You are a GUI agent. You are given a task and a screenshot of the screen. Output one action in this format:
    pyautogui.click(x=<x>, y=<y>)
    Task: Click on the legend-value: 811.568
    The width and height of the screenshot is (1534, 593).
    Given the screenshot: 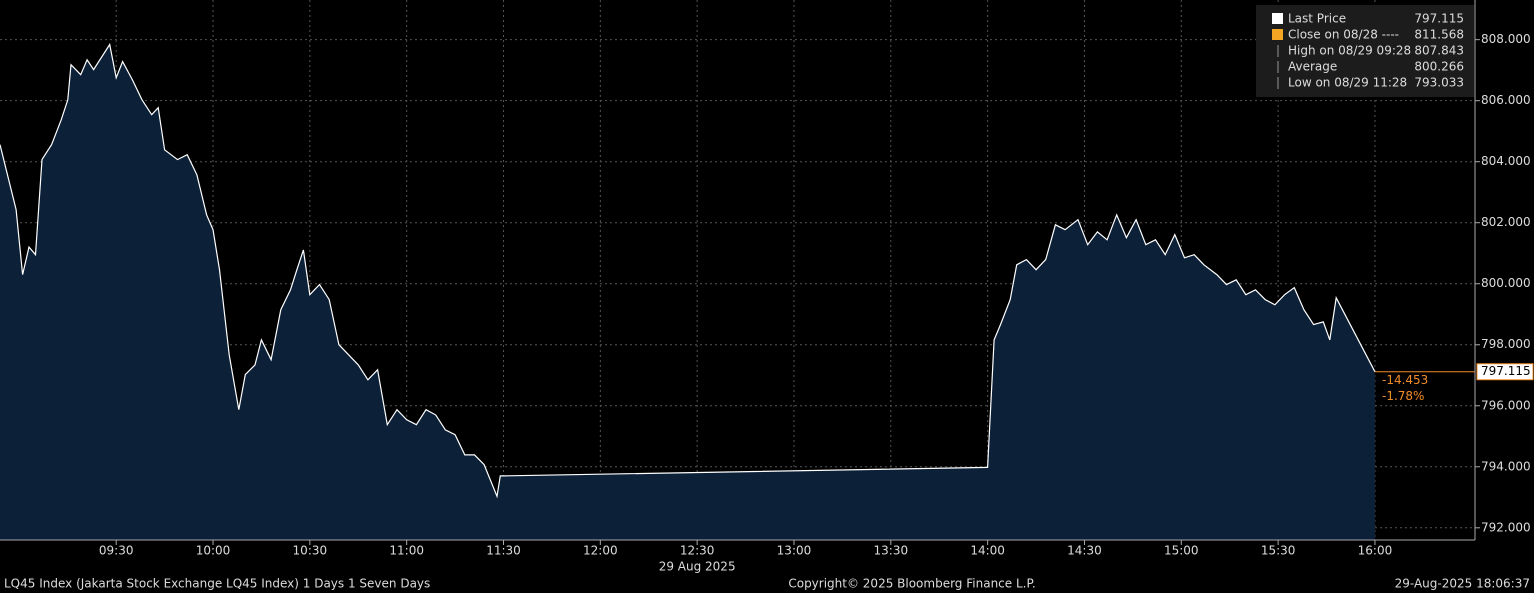 What is the action you would take?
    pyautogui.click(x=1439, y=35)
    